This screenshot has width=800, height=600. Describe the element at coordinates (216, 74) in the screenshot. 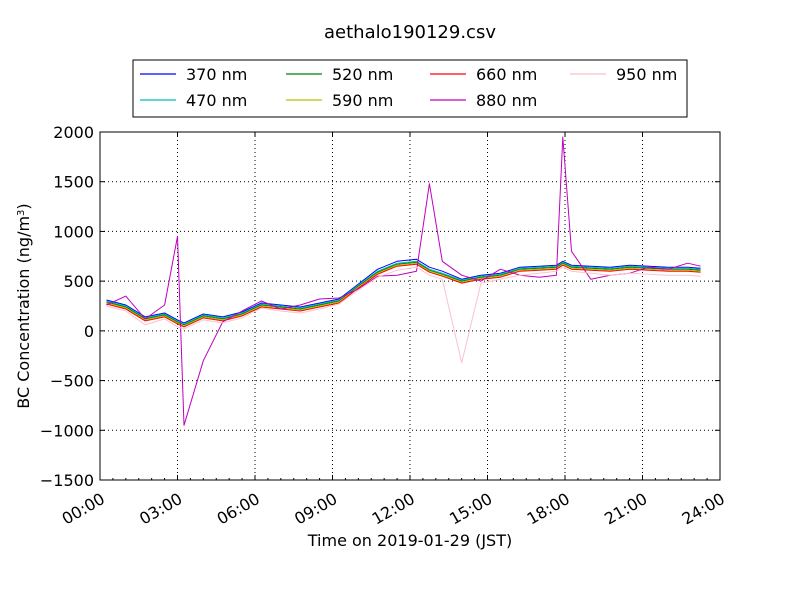

I see `legend-label: 370 nm` at that location.